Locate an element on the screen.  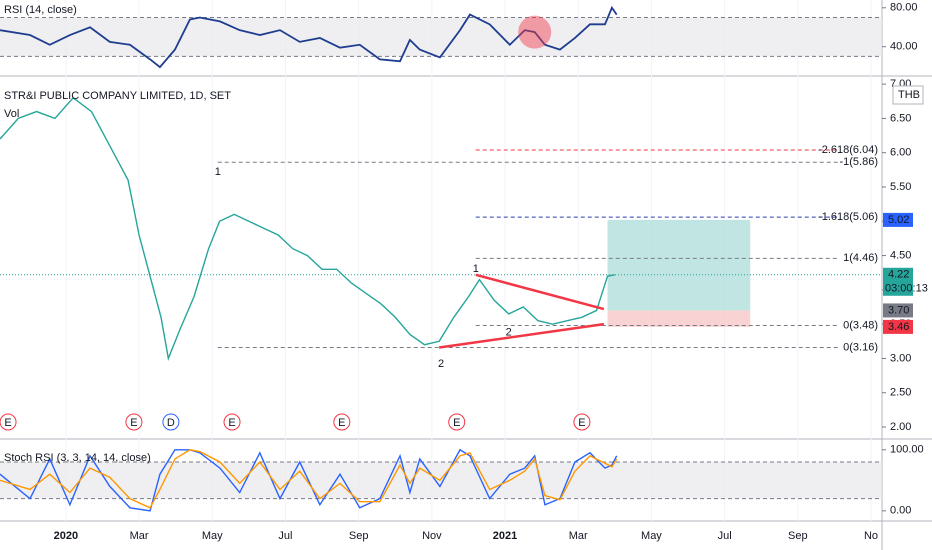
y-tick-label: 3.00 is located at coordinates (900, 358).